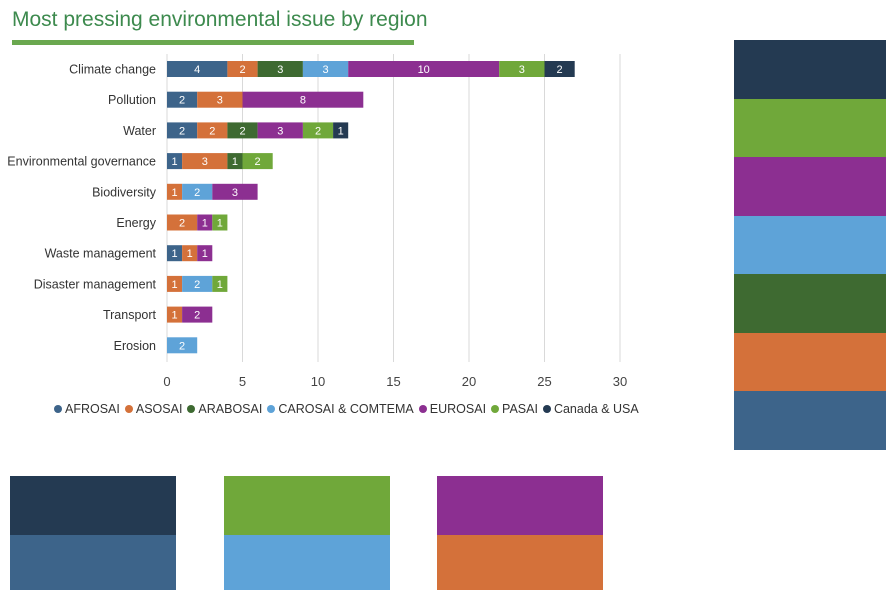 This screenshot has width=886, height=590. What do you see at coordinates (620, 381) in the screenshot?
I see `x-tick-label: 30` at bounding box center [620, 381].